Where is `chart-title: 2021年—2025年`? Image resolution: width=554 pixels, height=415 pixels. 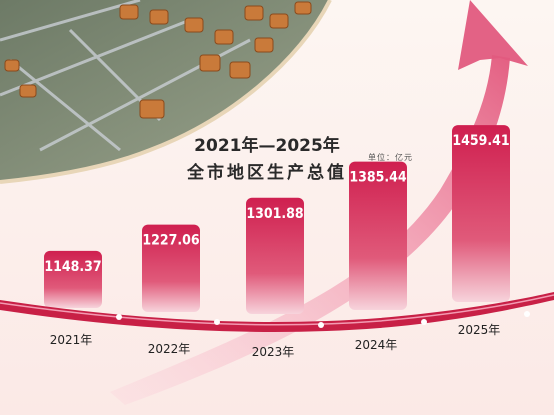 chart-title: 2021年—2025年 is located at coordinates (267, 146).